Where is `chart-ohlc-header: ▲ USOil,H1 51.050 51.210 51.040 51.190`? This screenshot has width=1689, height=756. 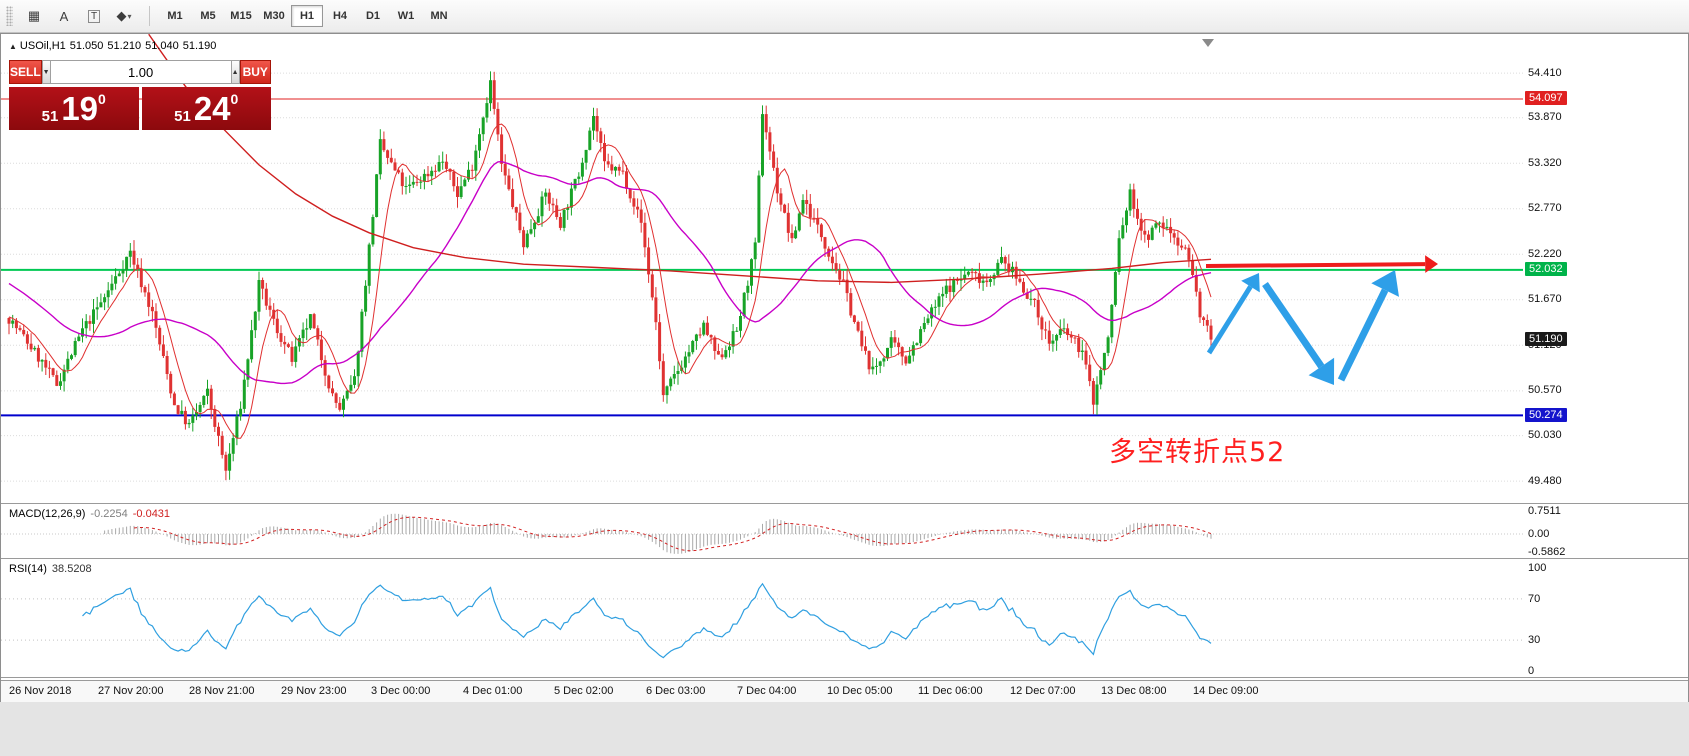
chart-ohlc-header: ▲ USOil,H1 51.050 51.210 51.040 51.190 is located at coordinates (114, 46).